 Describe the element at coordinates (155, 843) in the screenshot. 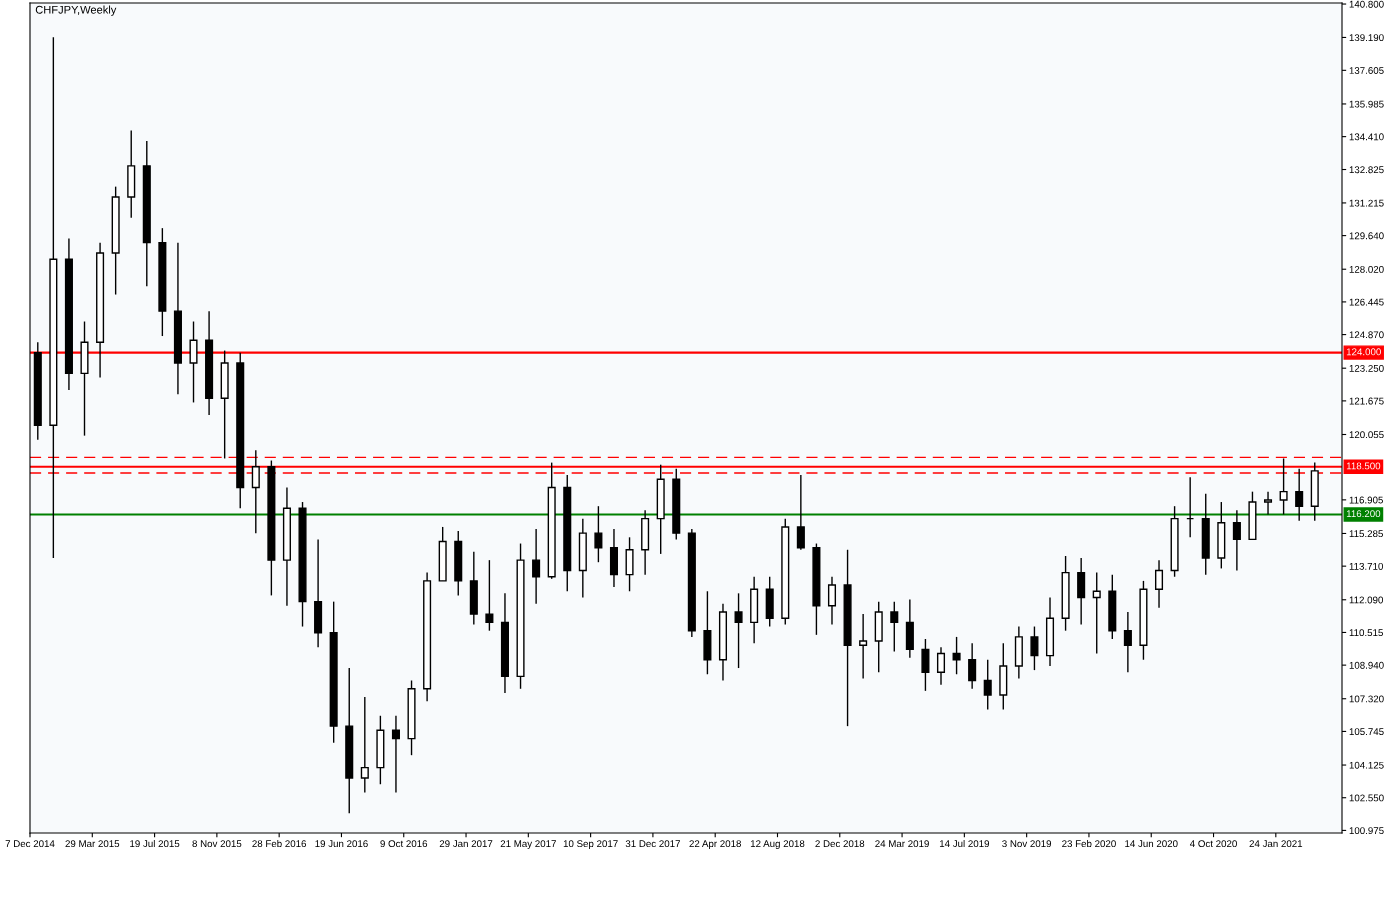

I see `x-tick-label: 19 Jul 2015` at that location.